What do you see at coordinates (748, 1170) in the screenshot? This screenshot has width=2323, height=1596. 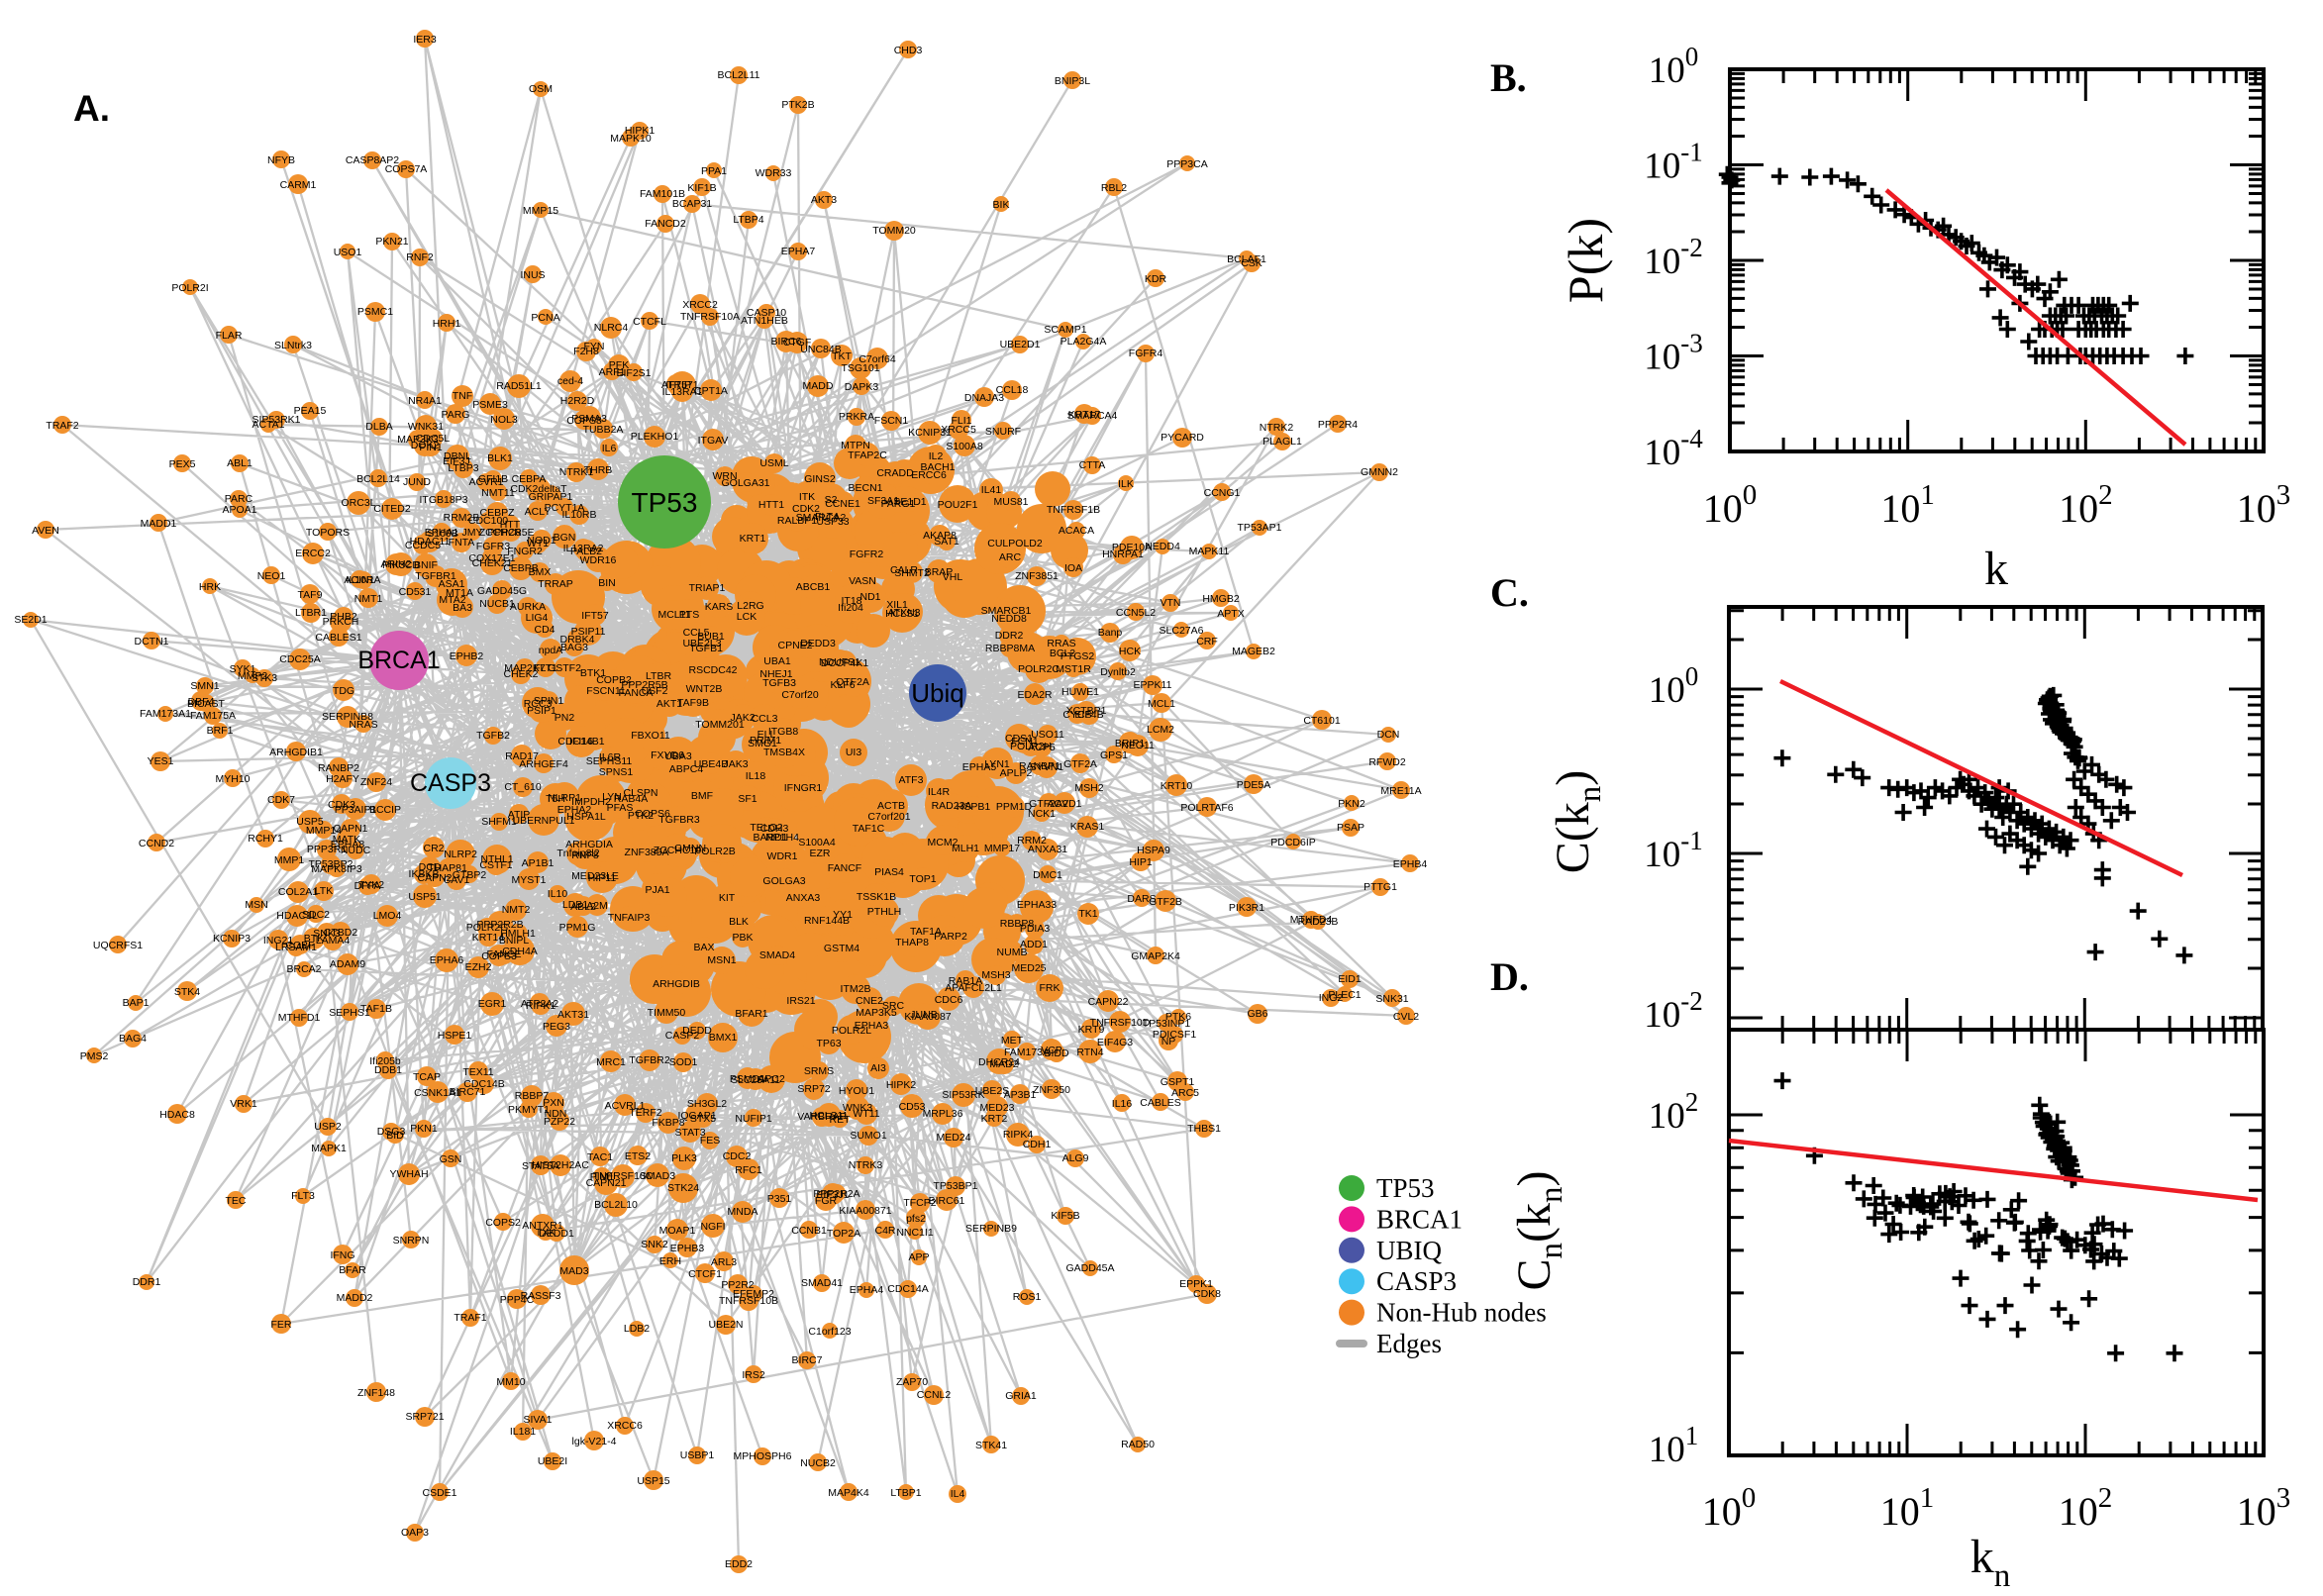 I see `svg-text: RFC1` at bounding box center [748, 1170].